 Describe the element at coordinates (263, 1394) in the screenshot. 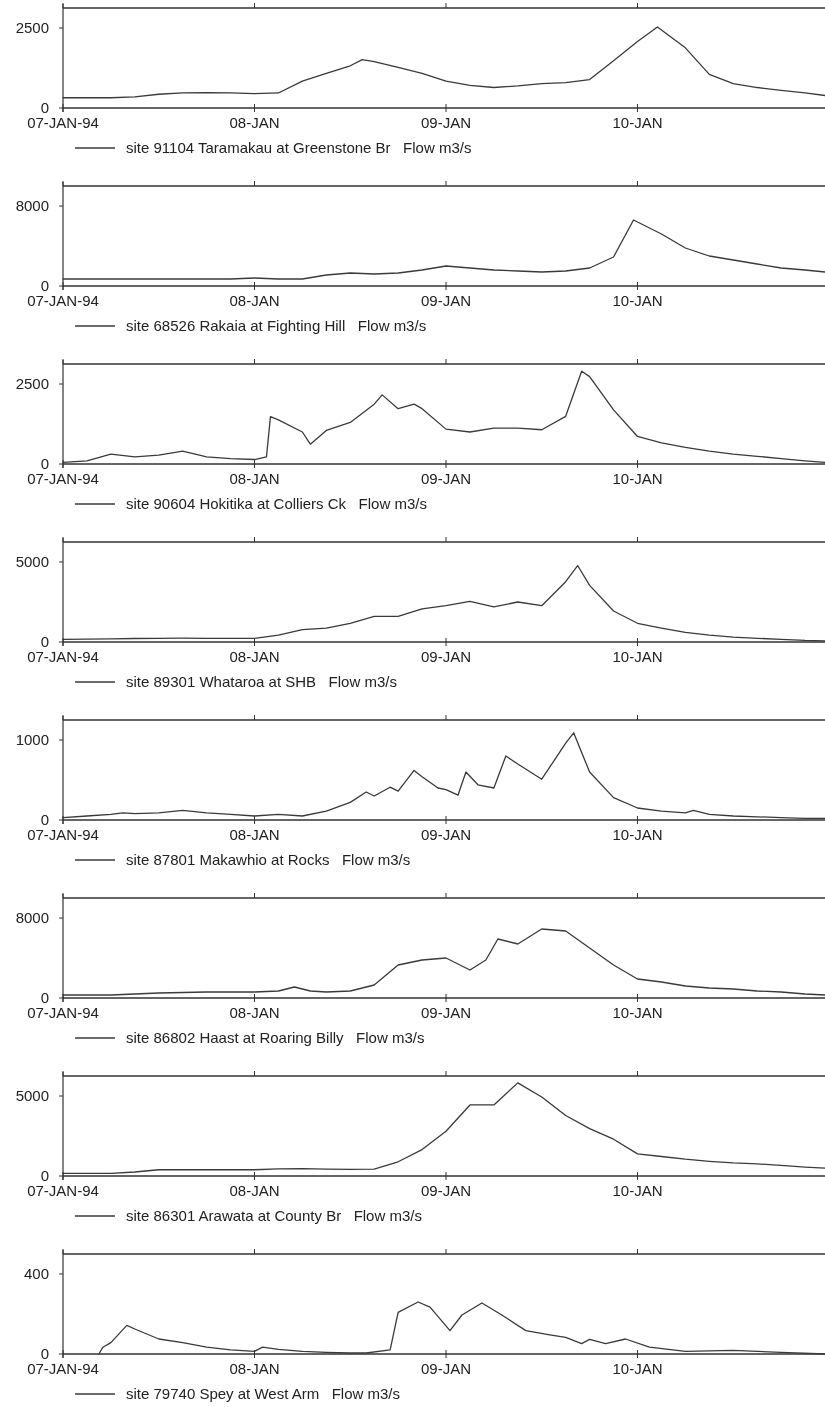

I see `legend-label: site 79740 Spey at West Arm Flow m3/s` at that location.